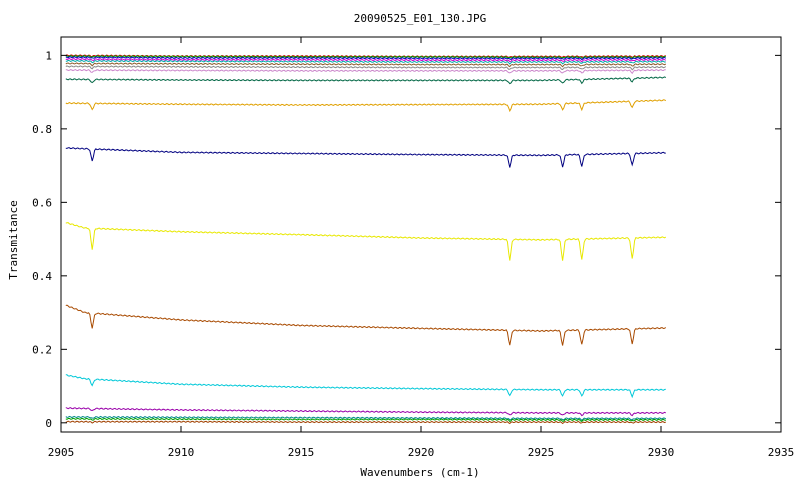  What do you see at coordinates (420, 18) in the screenshot?
I see `chart-title: 20090525_E01_130.JPG` at bounding box center [420, 18].